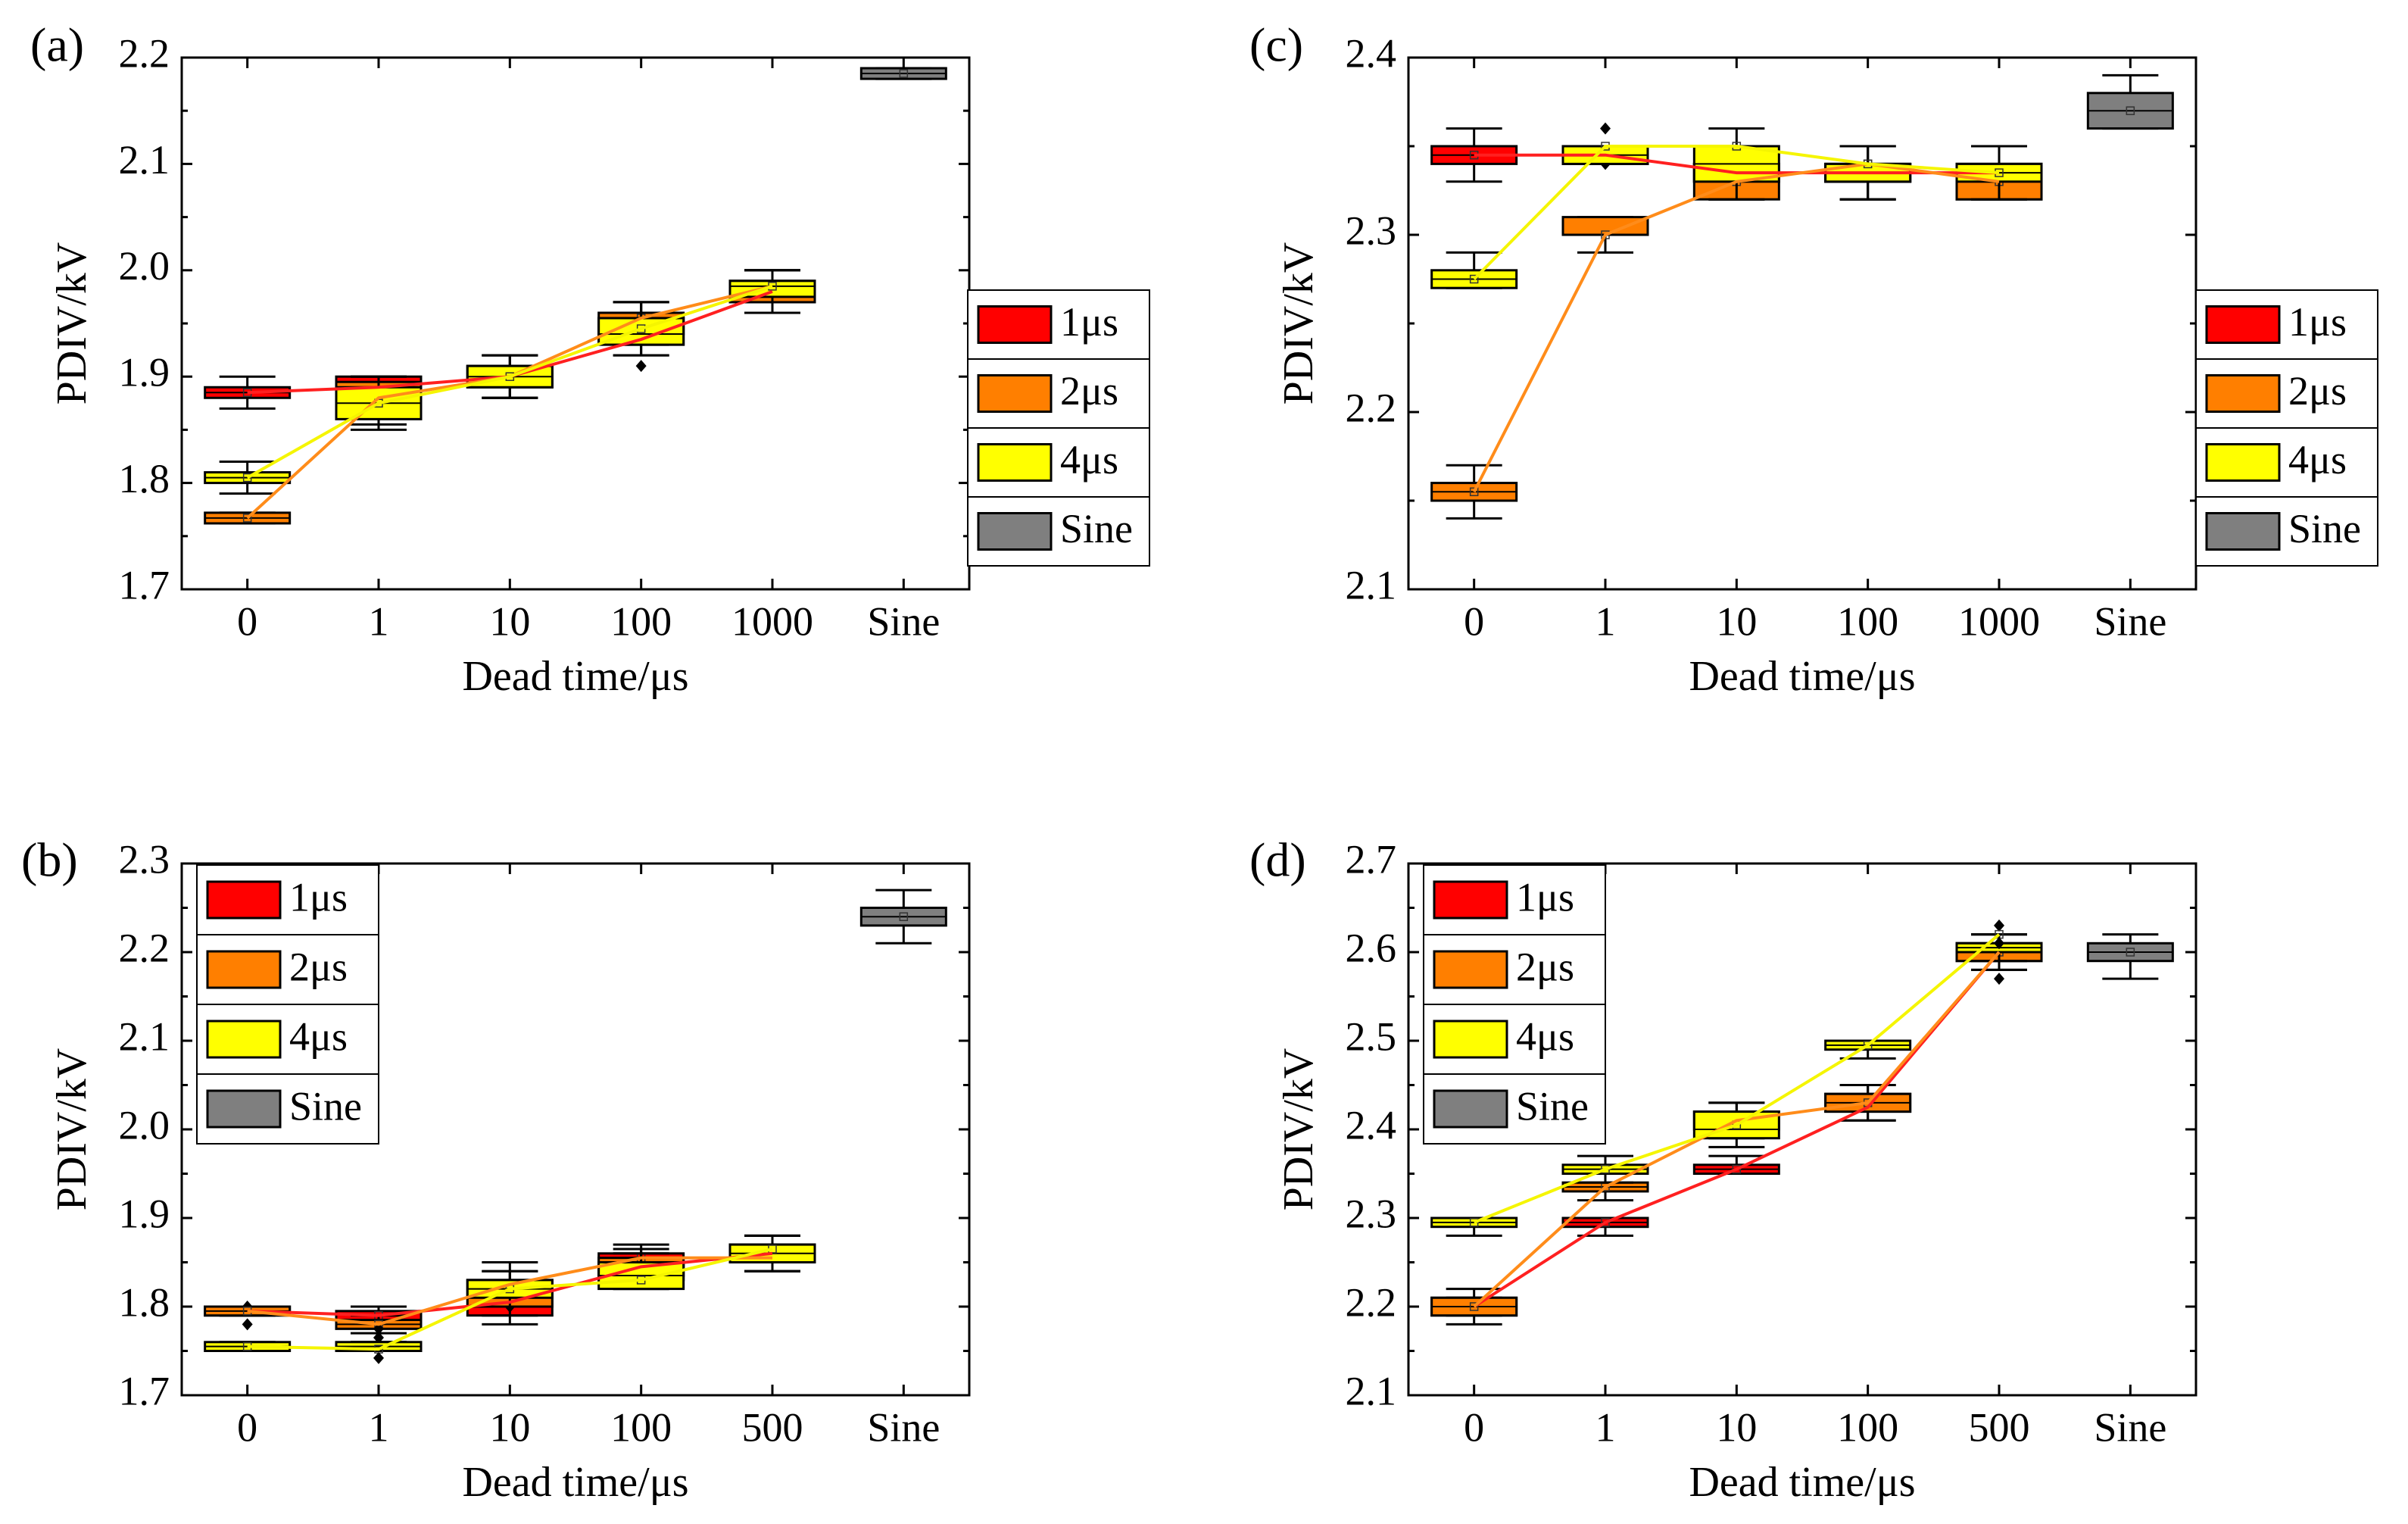  I want to click on x-tick-label: 500, so click(1999, 1427).